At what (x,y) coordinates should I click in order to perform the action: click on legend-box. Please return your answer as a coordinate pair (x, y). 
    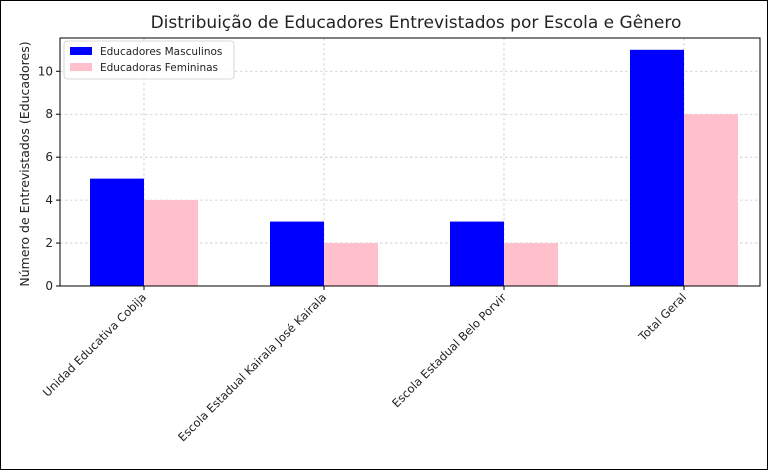
    Looking at the image, I should click on (149, 60).